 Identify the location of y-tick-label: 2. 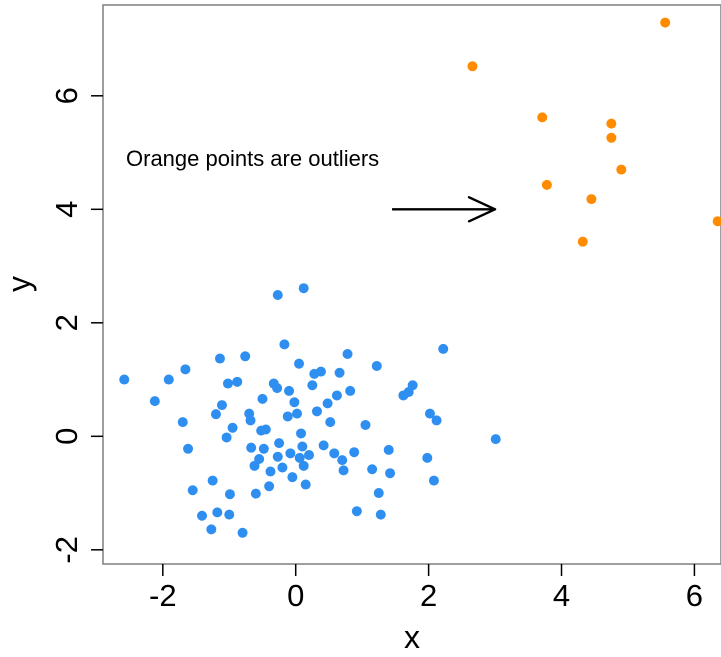
(66, 322).